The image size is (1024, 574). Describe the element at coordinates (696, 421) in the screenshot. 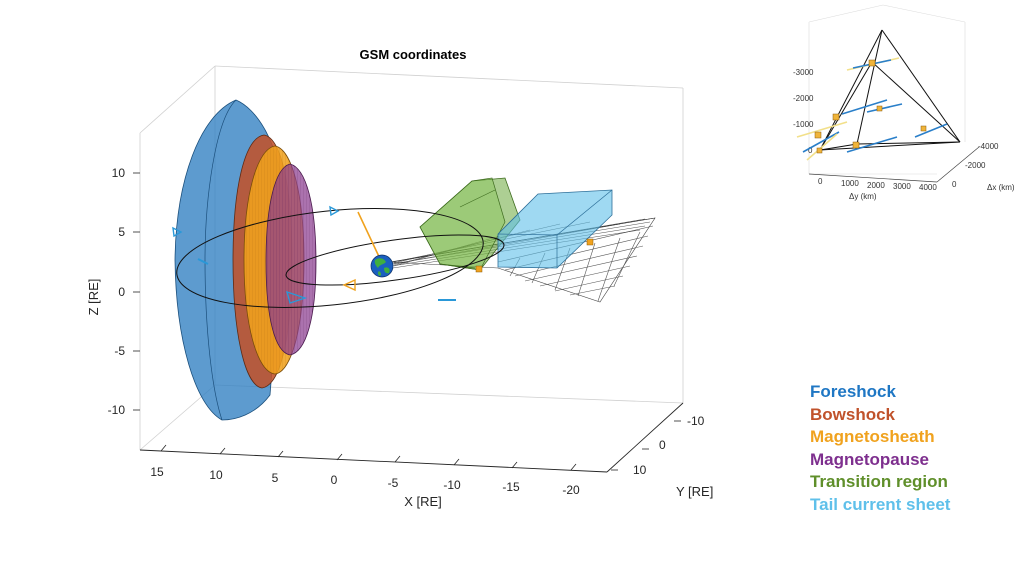

I see `y-tick-label: -10` at that location.